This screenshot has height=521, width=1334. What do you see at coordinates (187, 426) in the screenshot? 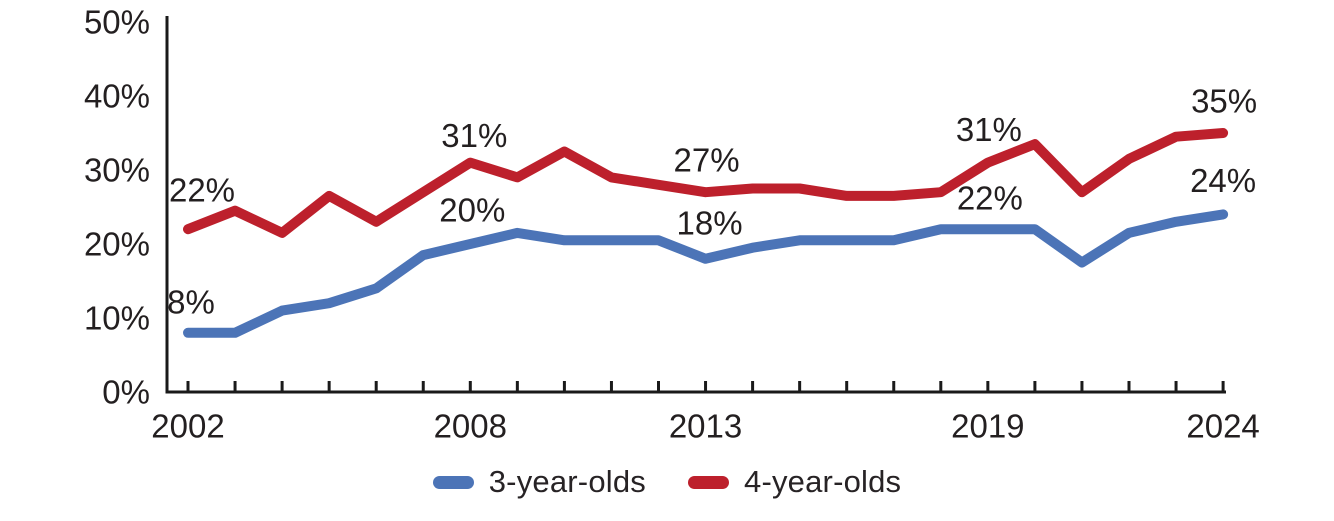
I see `svg-text: 2002` at bounding box center [187, 426].